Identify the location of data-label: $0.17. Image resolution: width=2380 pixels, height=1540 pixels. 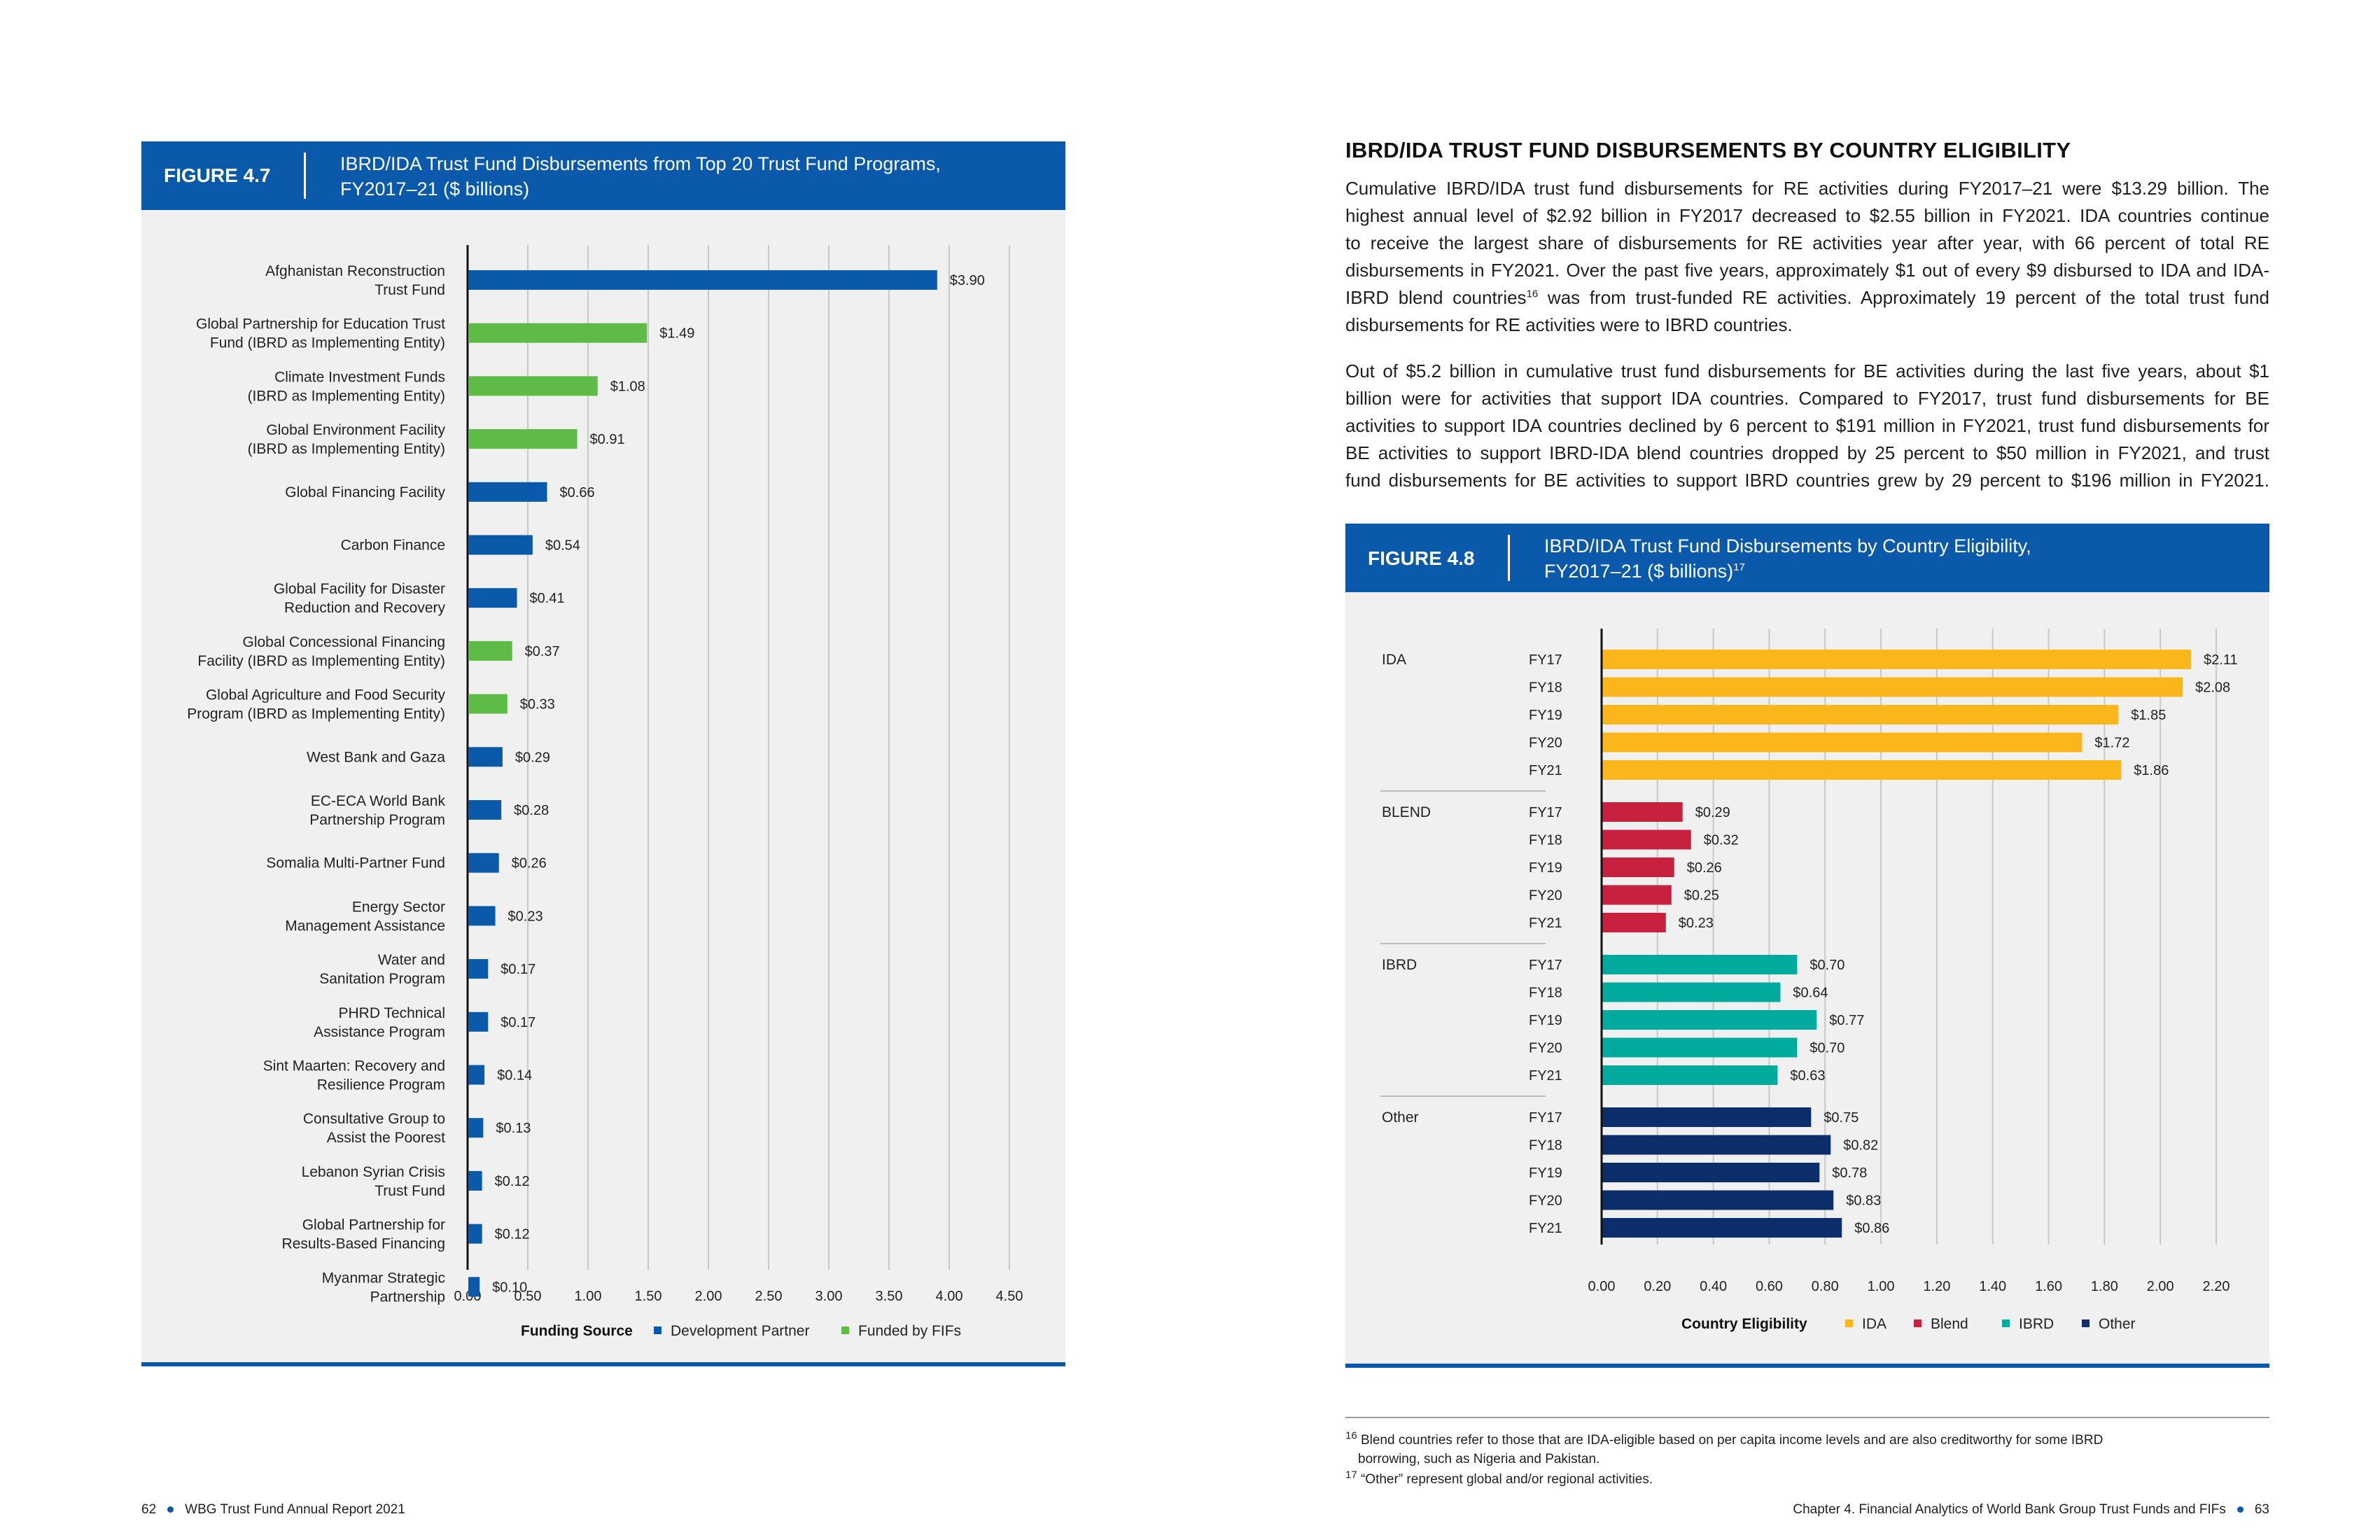
(518, 1022).